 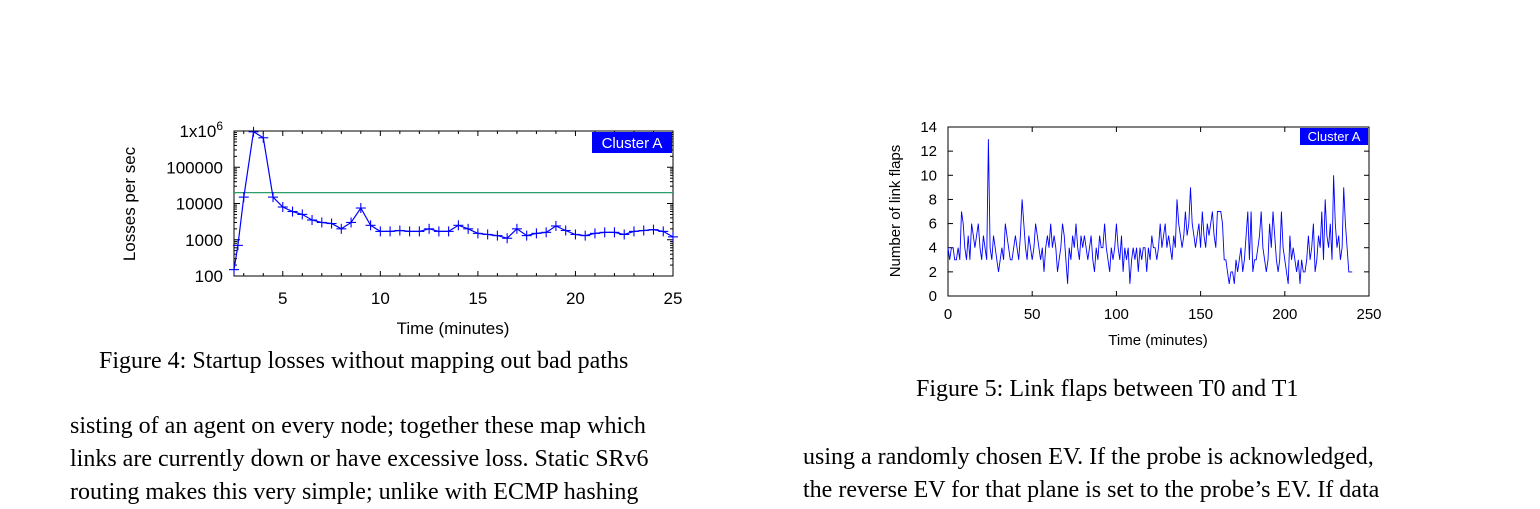 I want to click on y-tick-label: 100, so click(x=209, y=276).